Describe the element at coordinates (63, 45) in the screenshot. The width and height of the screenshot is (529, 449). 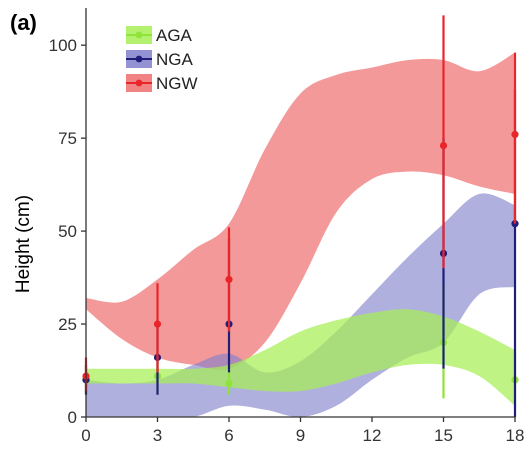
I see `y-tick-label-100: 100` at that location.